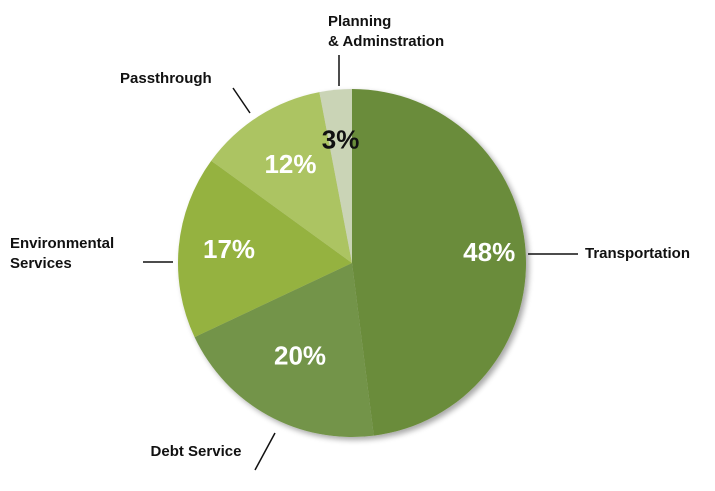 The image size is (715, 491). What do you see at coordinates (359, 21) in the screenshot?
I see `category-label-line: Planning` at bounding box center [359, 21].